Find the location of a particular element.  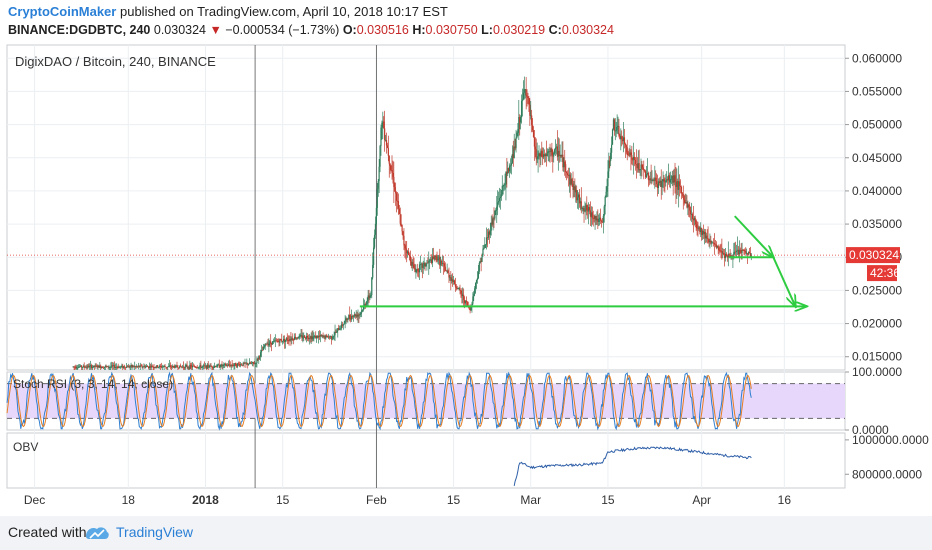

publisher-link: CryptoCoinMaker is located at coordinates (62, 11).